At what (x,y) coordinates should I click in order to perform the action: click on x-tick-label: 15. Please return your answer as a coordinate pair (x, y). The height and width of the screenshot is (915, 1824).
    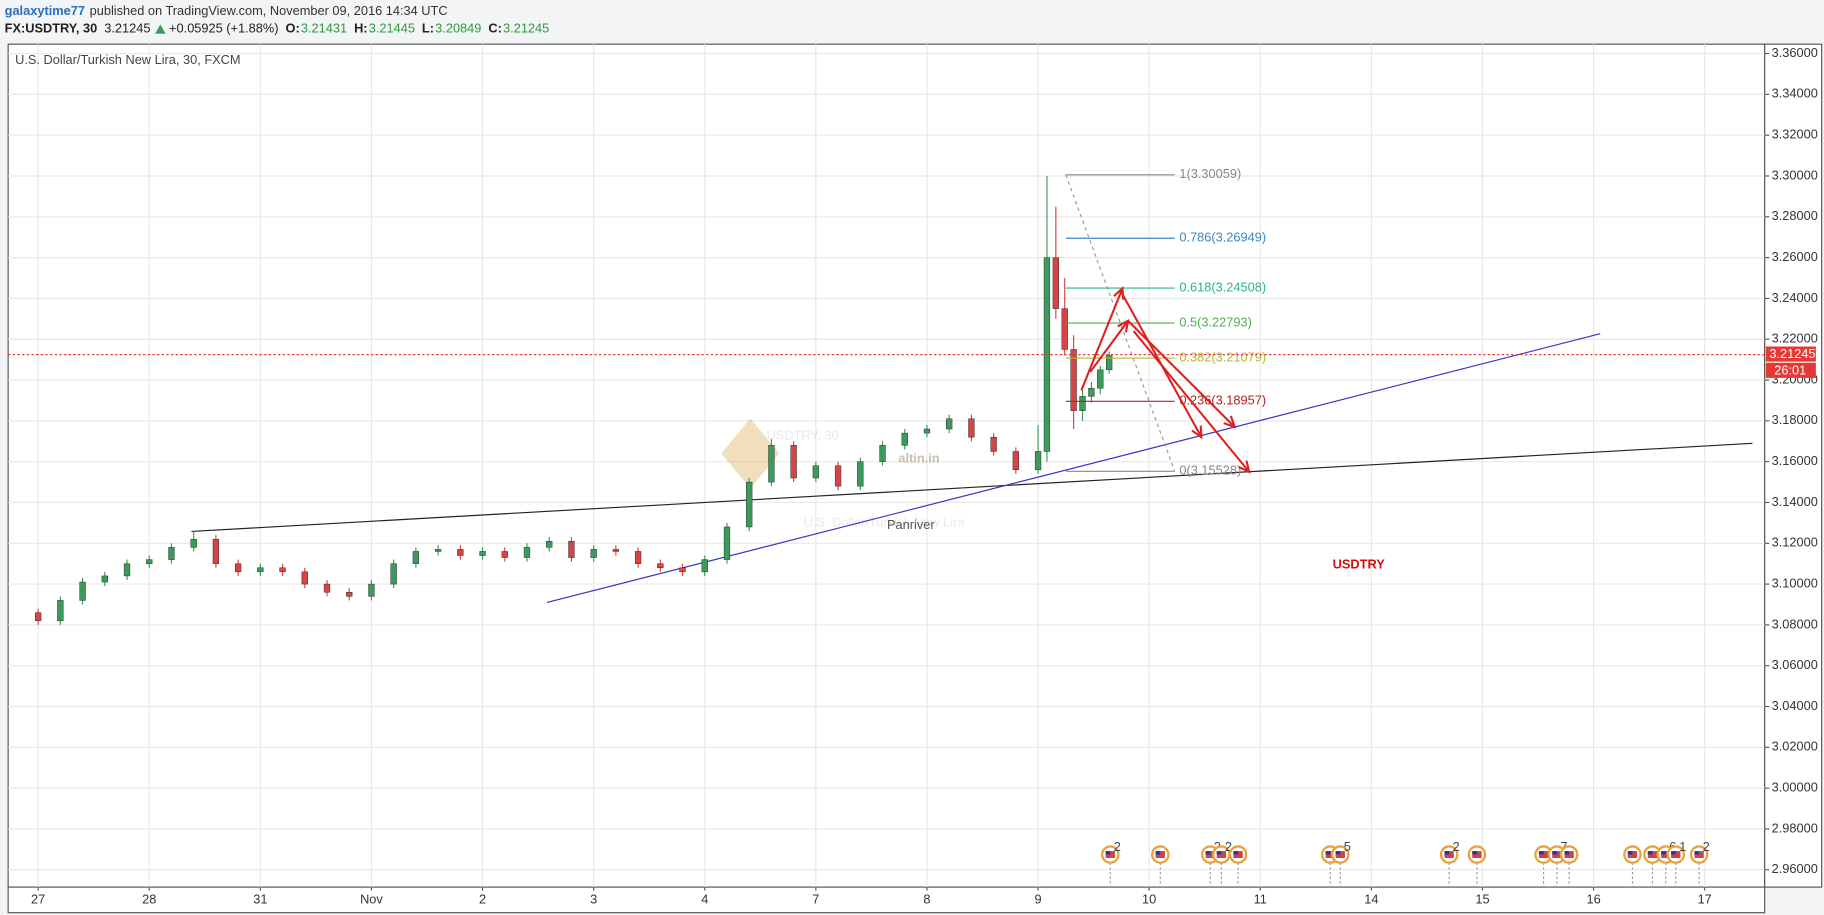
    Looking at the image, I should click on (1482, 898).